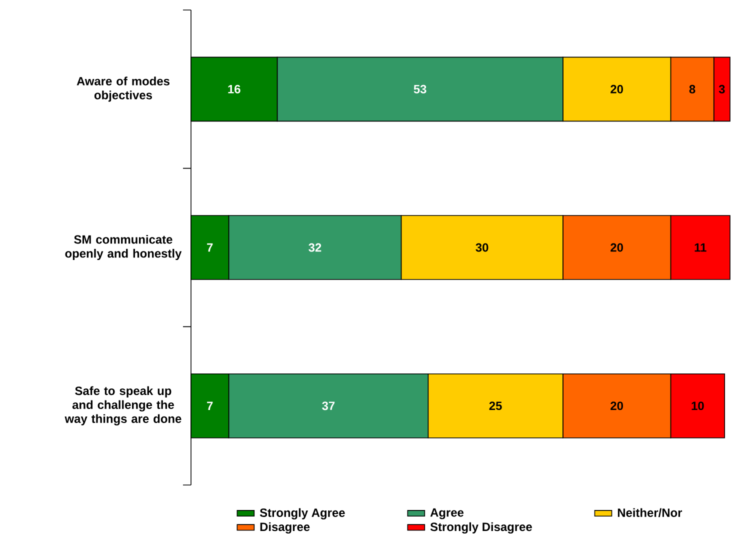 This screenshot has height=551, width=736. What do you see at coordinates (315, 247) in the screenshot?
I see `data-label: 32` at bounding box center [315, 247].